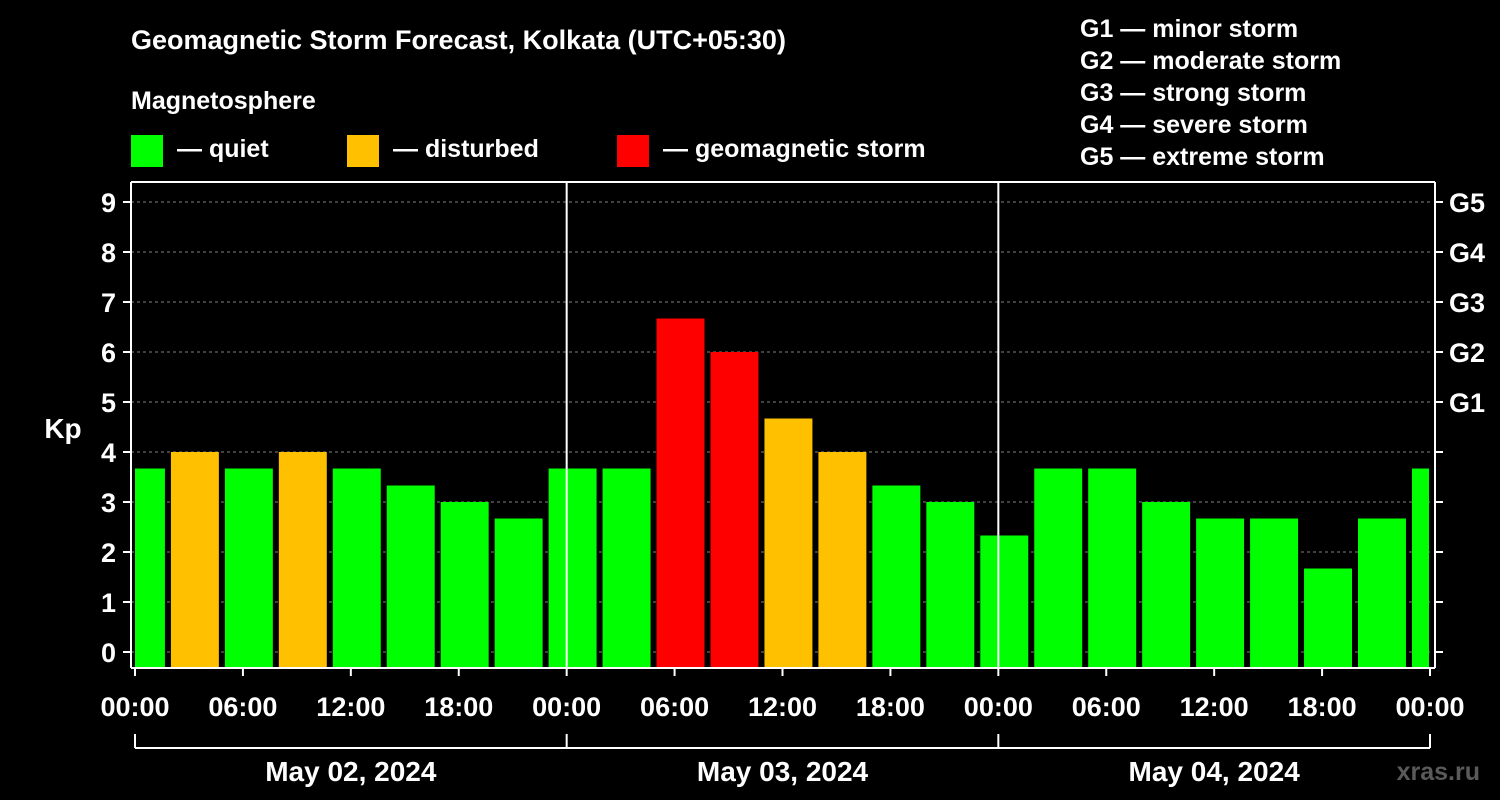 Image resolution: width=1500 pixels, height=800 pixels. Describe the element at coordinates (782, 707) in the screenshot. I see `x-tick-label-6: 12:00` at that location.